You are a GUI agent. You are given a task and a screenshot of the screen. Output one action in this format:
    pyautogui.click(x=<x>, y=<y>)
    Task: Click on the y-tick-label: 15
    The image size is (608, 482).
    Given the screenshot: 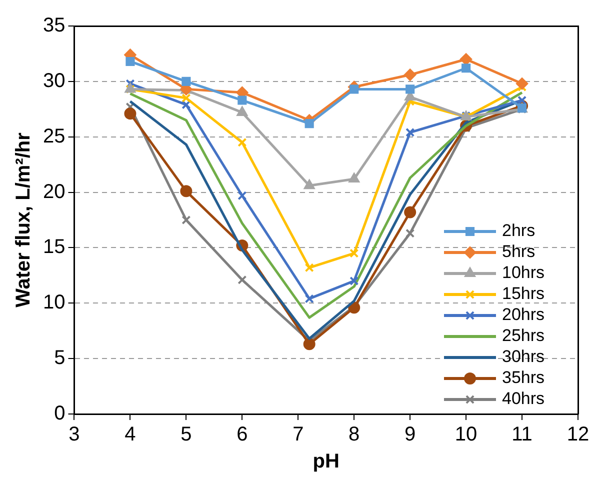 What is the action you would take?
    pyautogui.click(x=54, y=247)
    